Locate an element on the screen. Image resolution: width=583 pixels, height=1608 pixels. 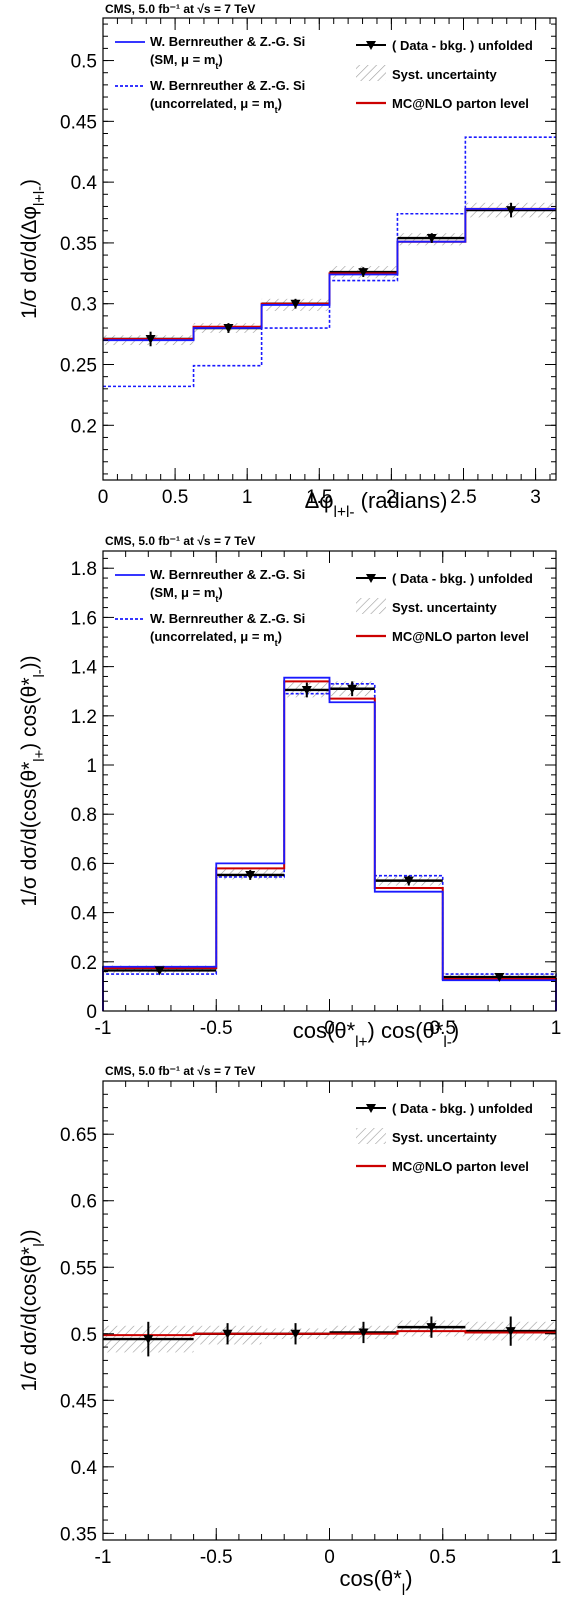
y-tick-label: 1.8 is located at coordinates (84, 569).